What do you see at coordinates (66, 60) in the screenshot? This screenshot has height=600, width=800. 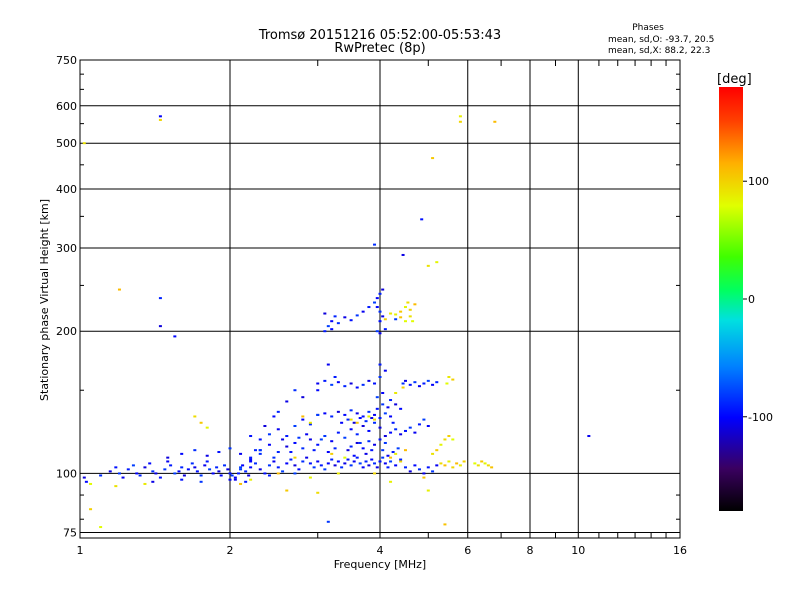 I see `y-tick-label: 750` at bounding box center [66, 60].